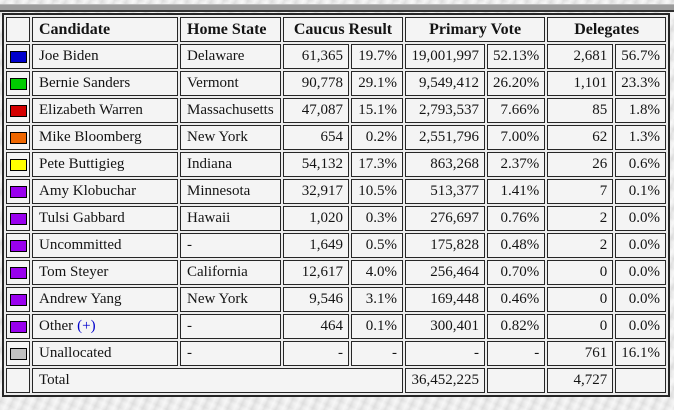  I want to click on caucus-percent: 3.1%, so click(377, 299).